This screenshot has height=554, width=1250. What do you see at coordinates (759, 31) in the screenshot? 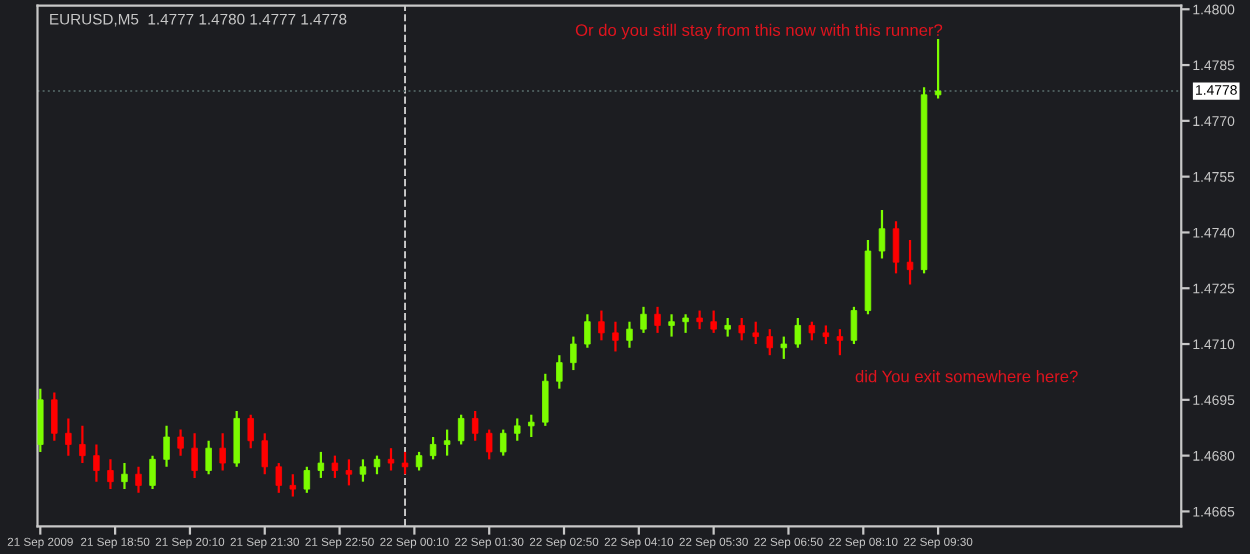
I see `annotation: Or do you still stay from this now with this runner?` at bounding box center [759, 31].